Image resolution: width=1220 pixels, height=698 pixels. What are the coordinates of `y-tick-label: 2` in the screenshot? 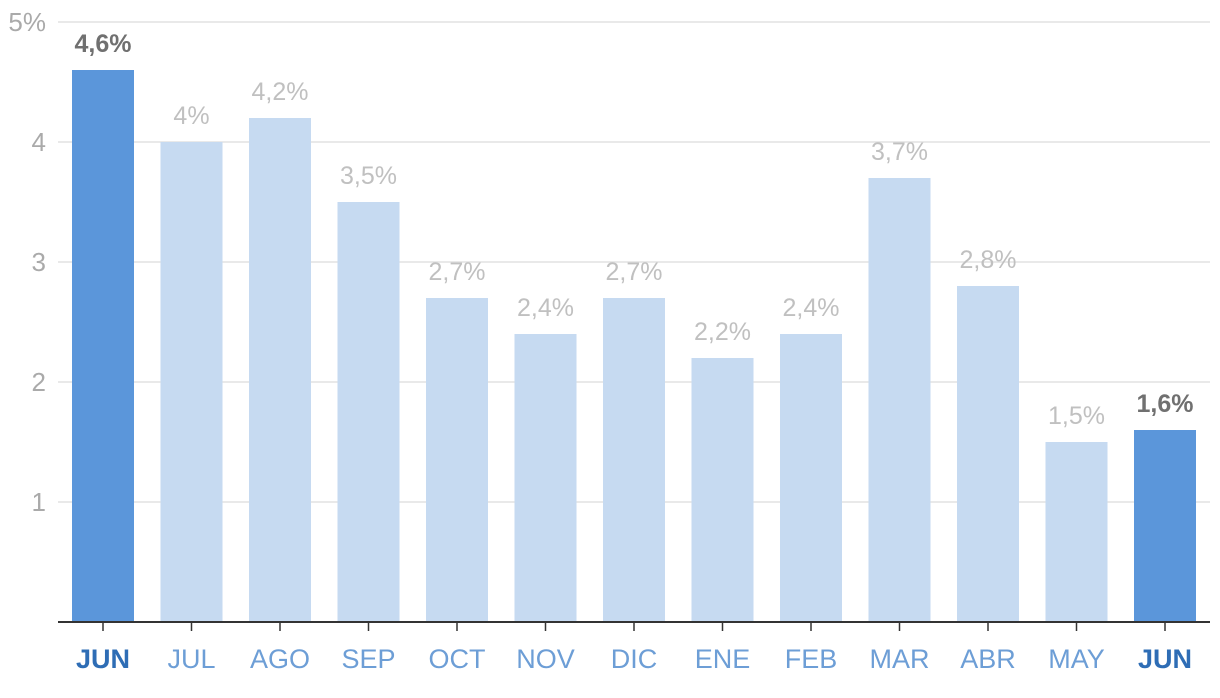 It's located at (39, 382).